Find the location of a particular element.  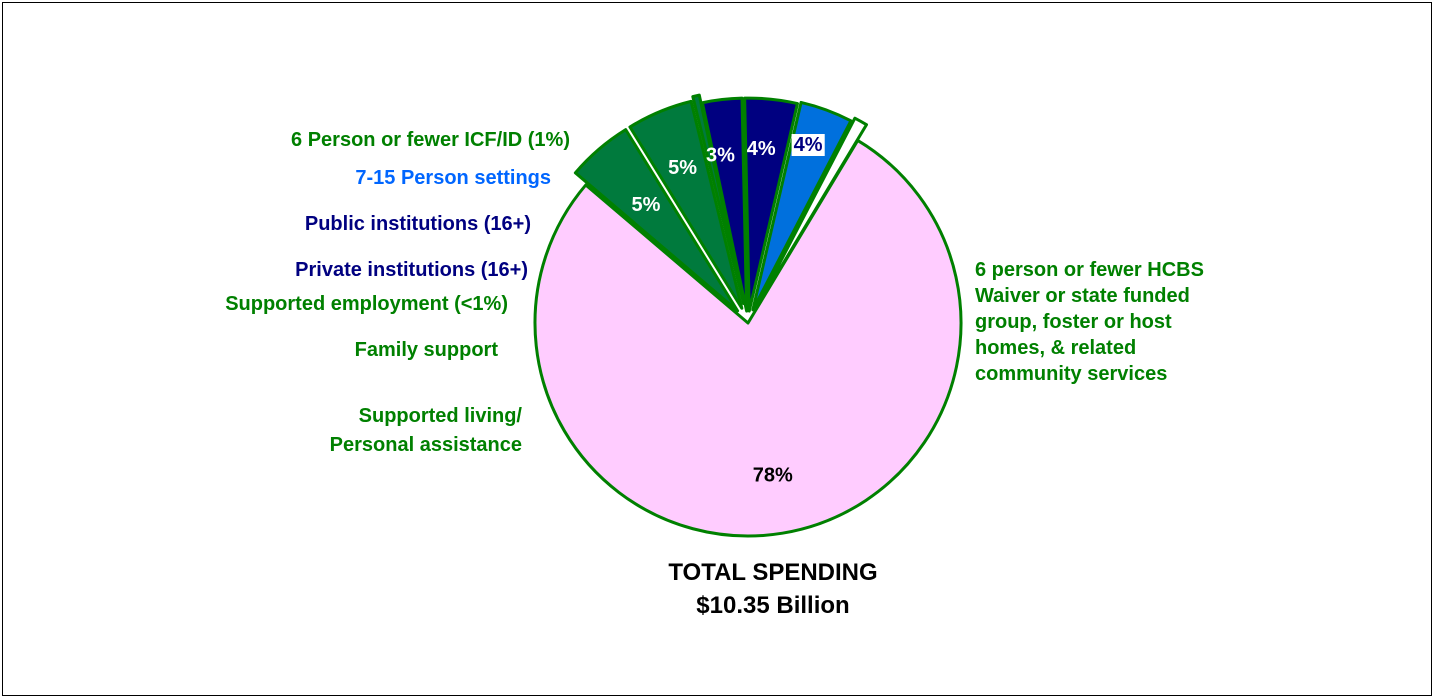

slice-category-label: 6 person or fewer HCBS is located at coordinates (1089, 270).